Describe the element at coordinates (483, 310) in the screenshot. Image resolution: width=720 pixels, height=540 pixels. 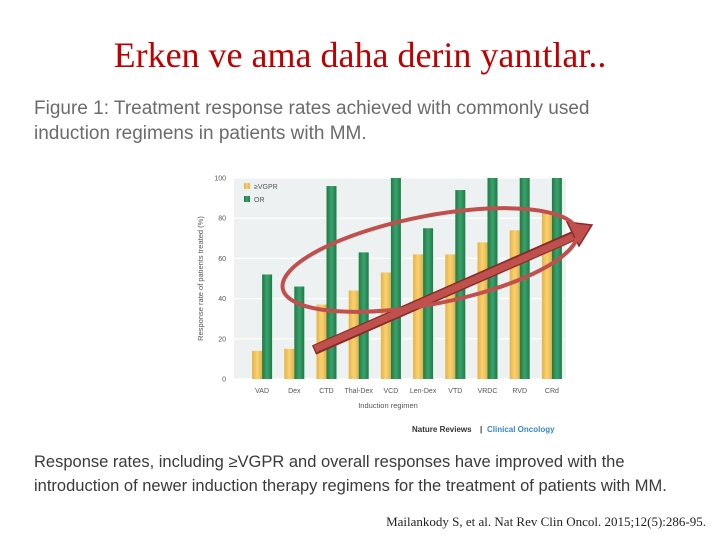
I see `bar-vgpr-vrdc` at that location.